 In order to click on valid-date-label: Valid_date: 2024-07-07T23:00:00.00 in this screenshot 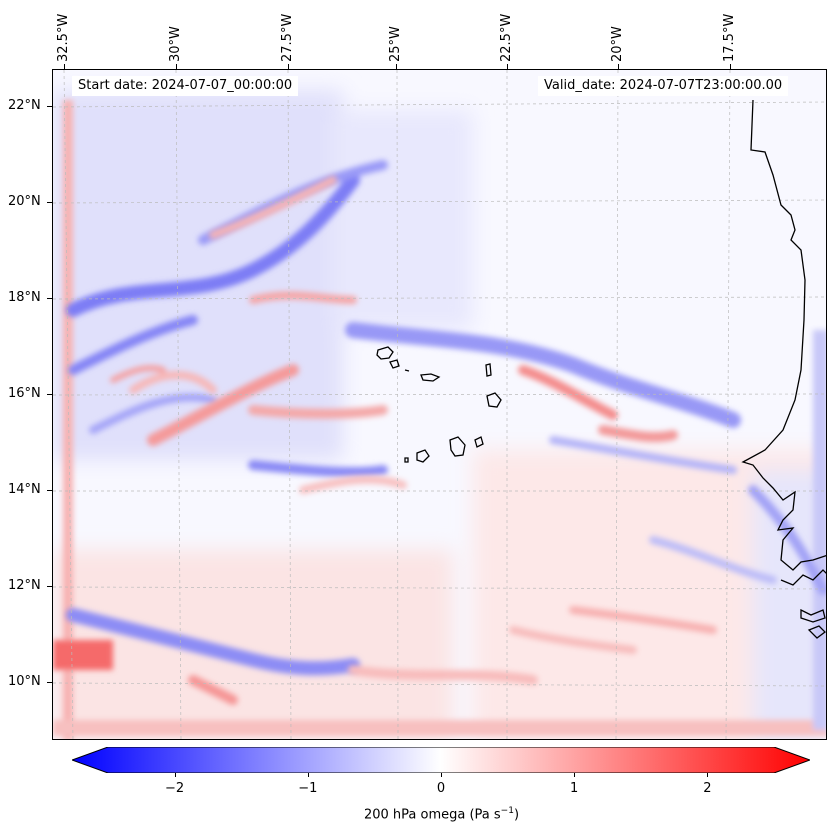, I will do `click(663, 86)`.